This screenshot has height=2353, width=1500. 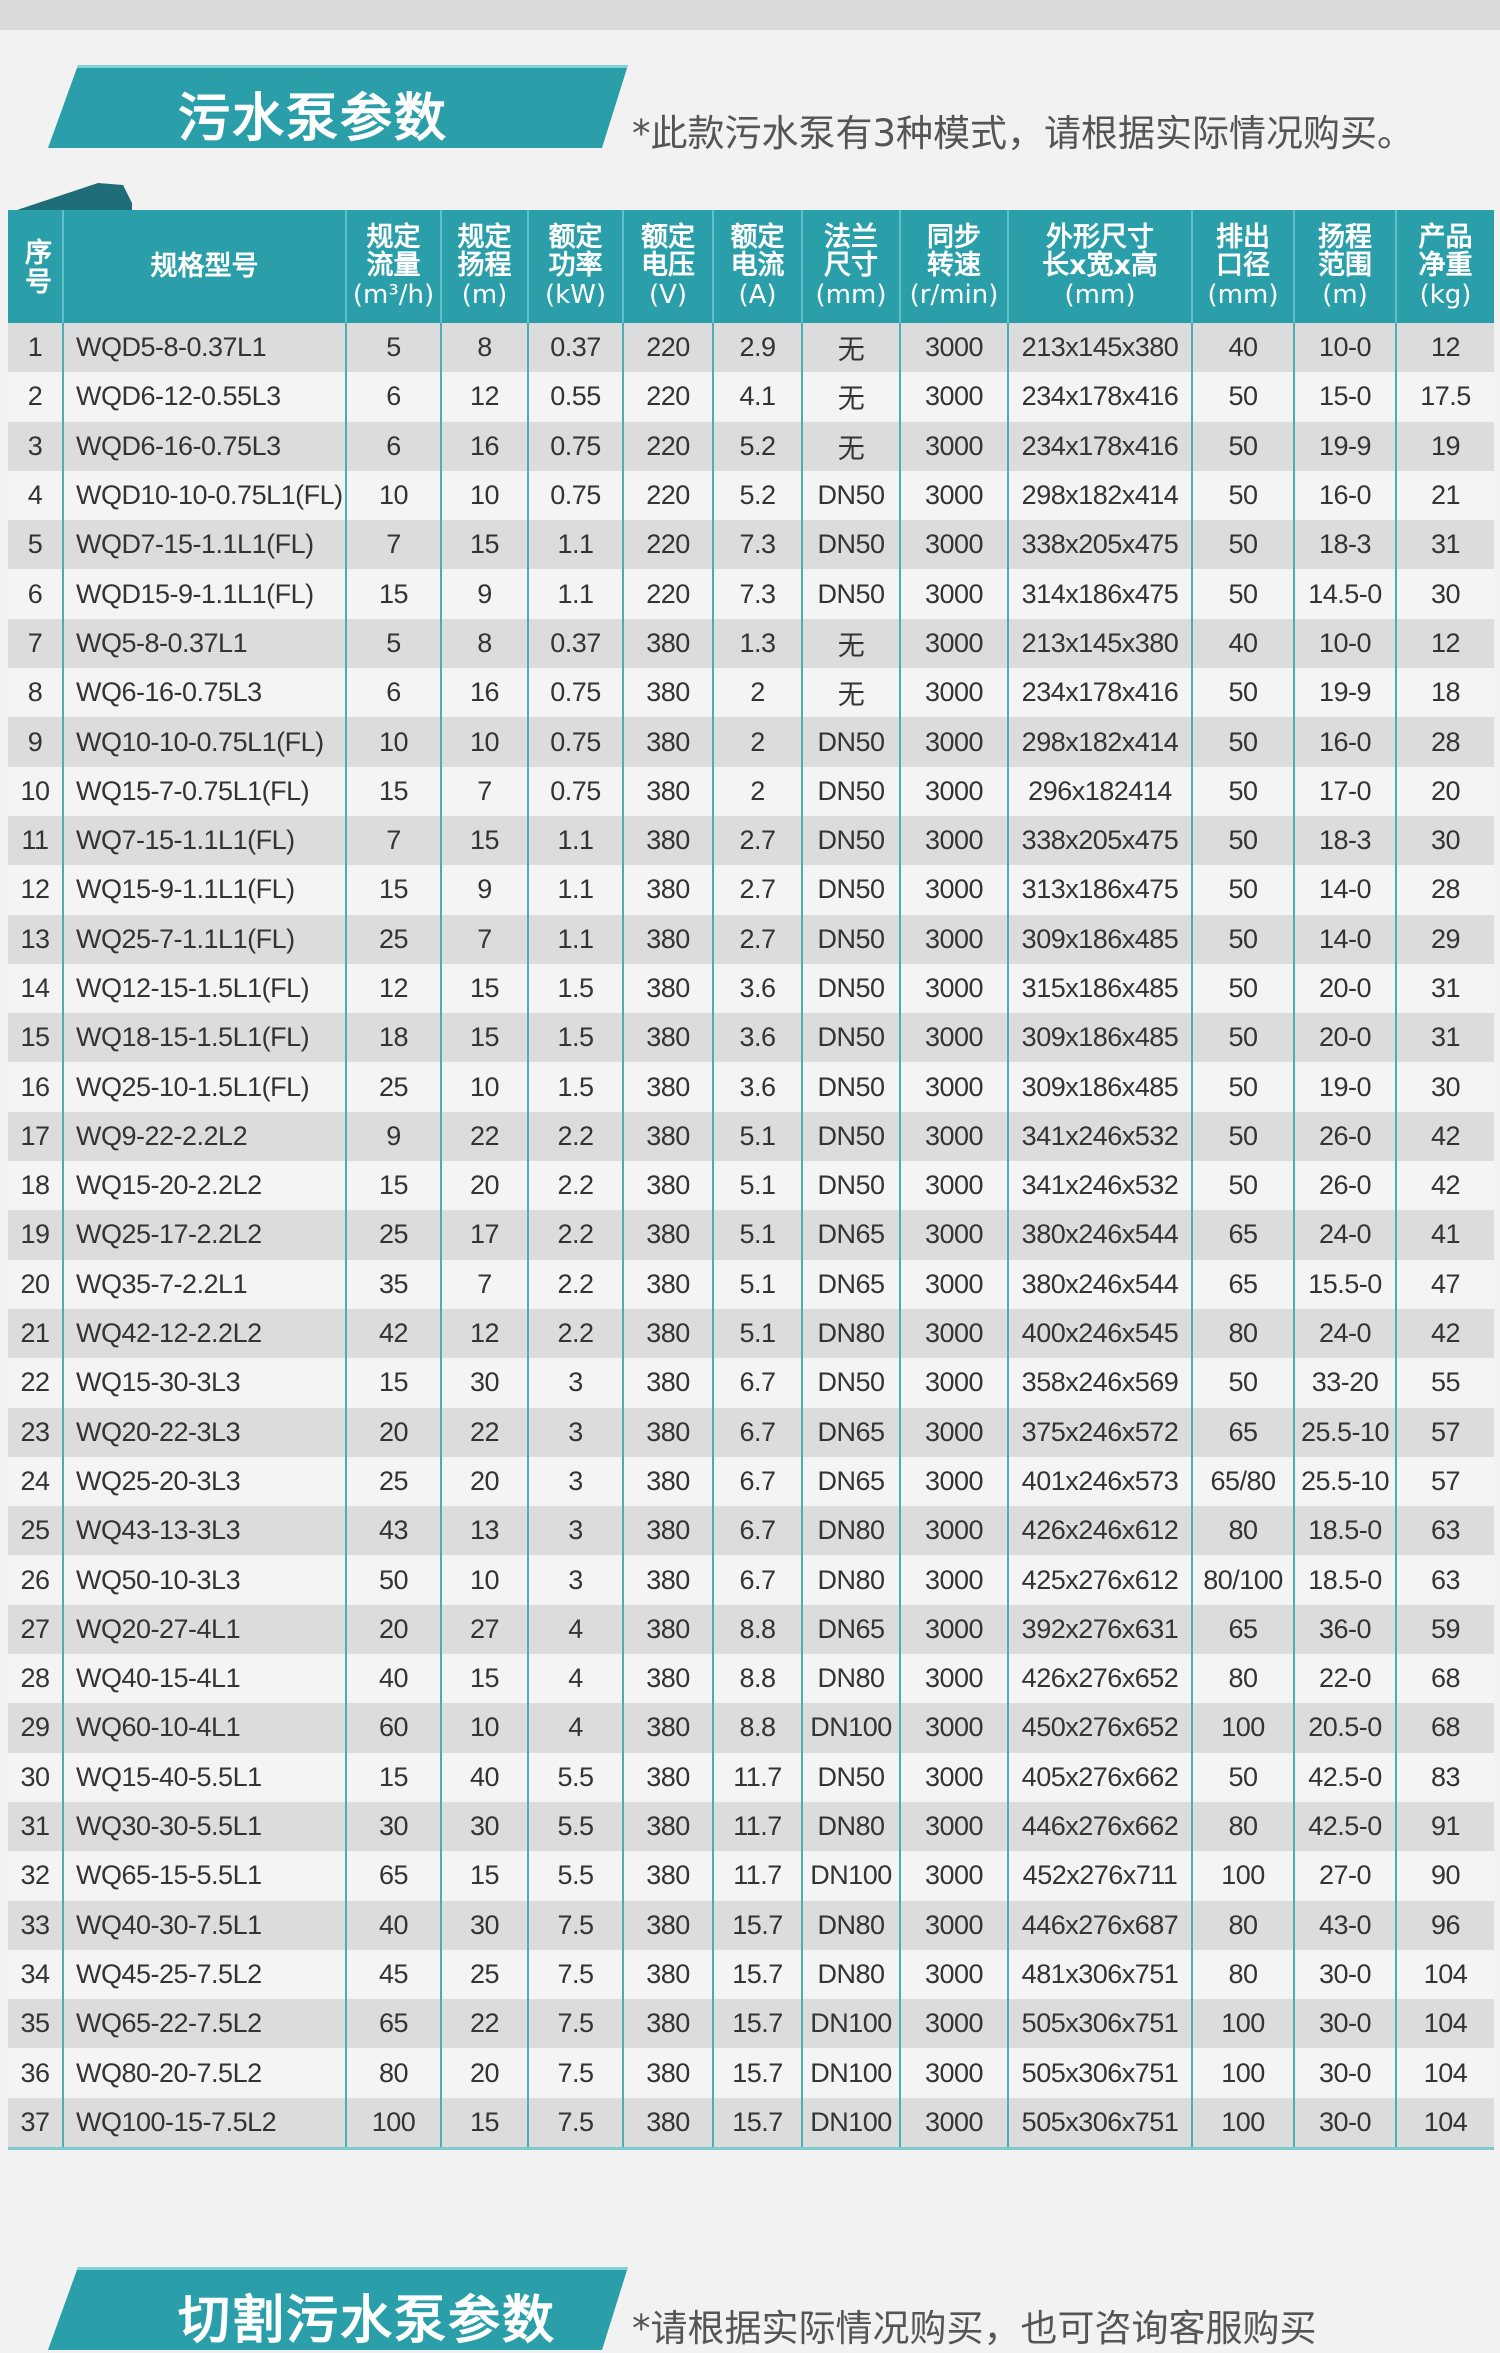 I want to click on column-header: 额定电压 (V), so click(x=667, y=266).